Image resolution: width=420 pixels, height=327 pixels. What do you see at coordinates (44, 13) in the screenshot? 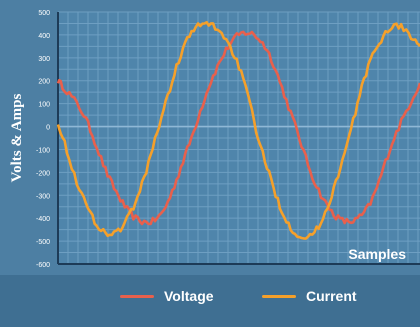
I see `y-tick-label: 500` at bounding box center [44, 13].